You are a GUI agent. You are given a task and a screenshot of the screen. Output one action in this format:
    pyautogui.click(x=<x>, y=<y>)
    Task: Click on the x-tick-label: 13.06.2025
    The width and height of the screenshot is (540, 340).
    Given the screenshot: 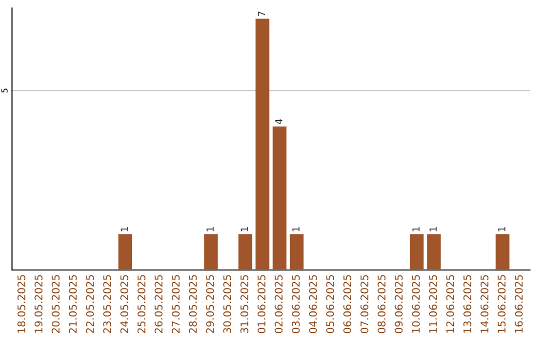 What is the action you would take?
    pyautogui.click(x=467, y=304)
    